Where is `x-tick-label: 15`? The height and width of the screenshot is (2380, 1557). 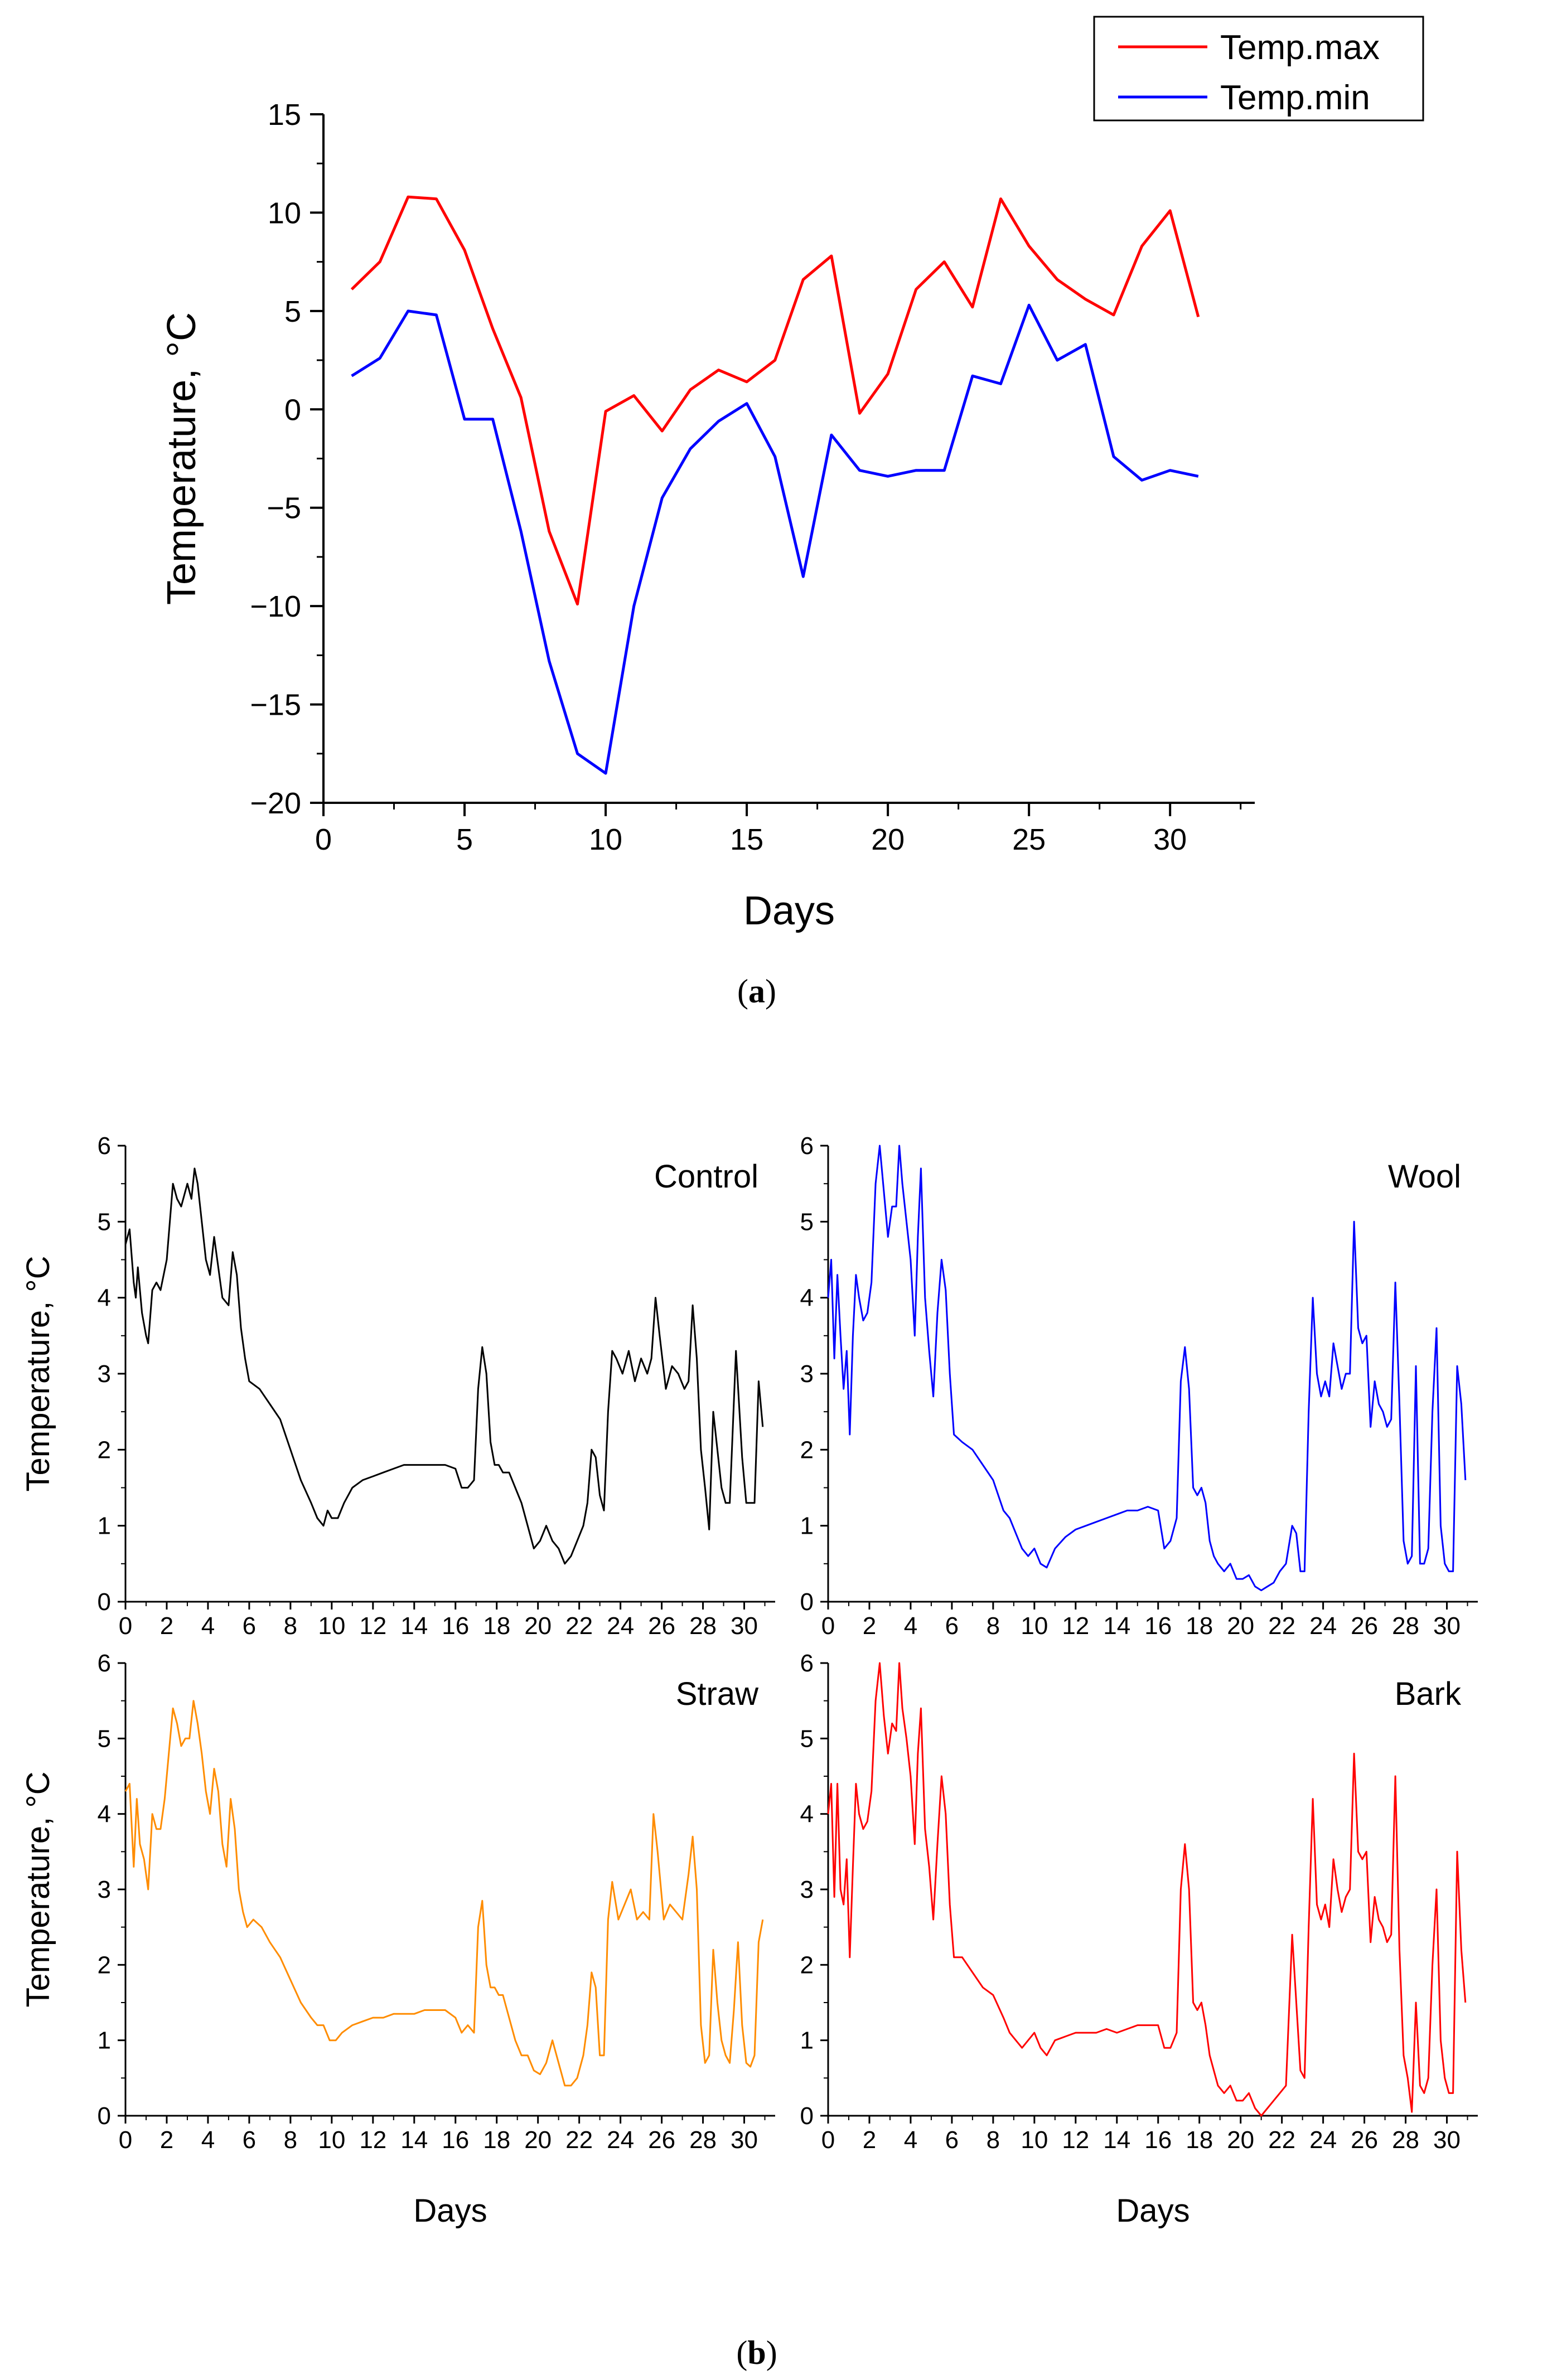
x-tick-label: 15 is located at coordinates (747, 840).